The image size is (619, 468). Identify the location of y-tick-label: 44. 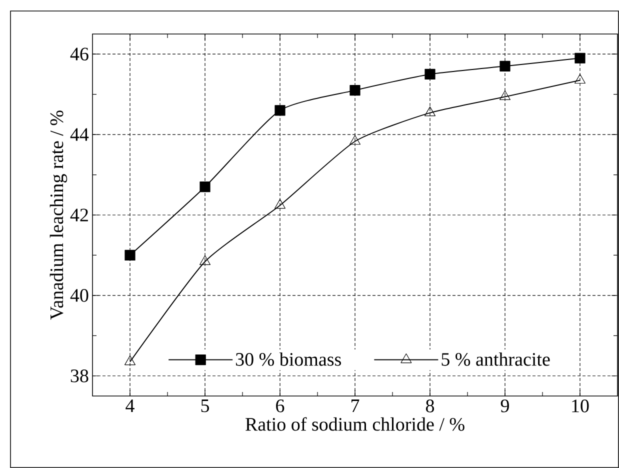
(79, 134).